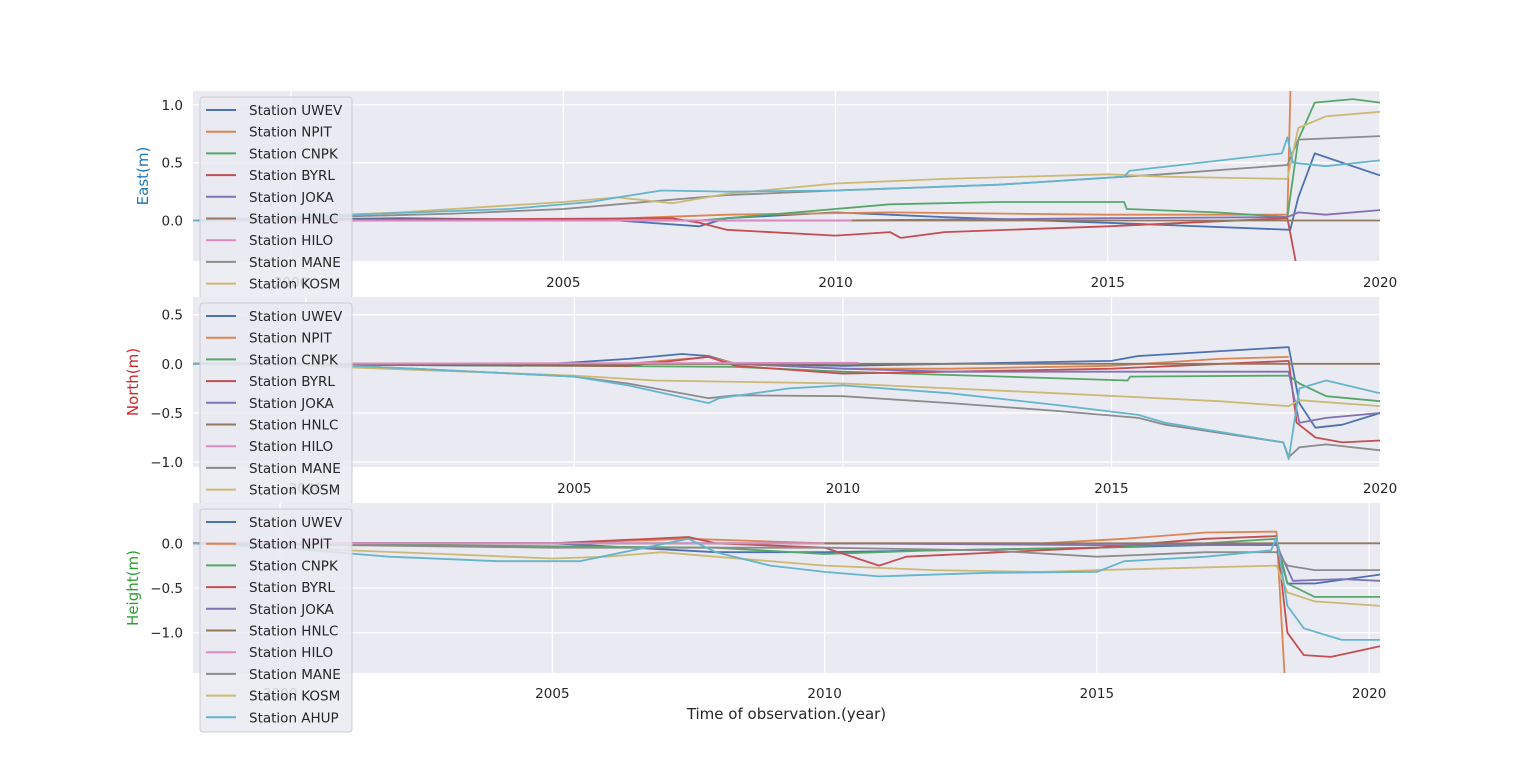 The image size is (1536, 757). I want to click on series-lines, so click(786, 601).